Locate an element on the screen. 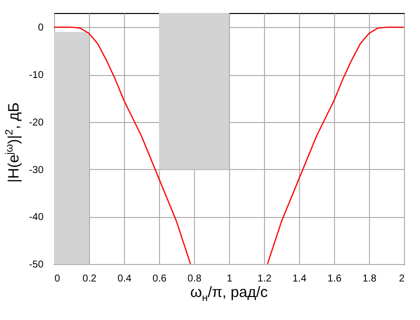 The height and width of the screenshot is (320, 420). x-tick-label: 0.6 is located at coordinates (159, 279).